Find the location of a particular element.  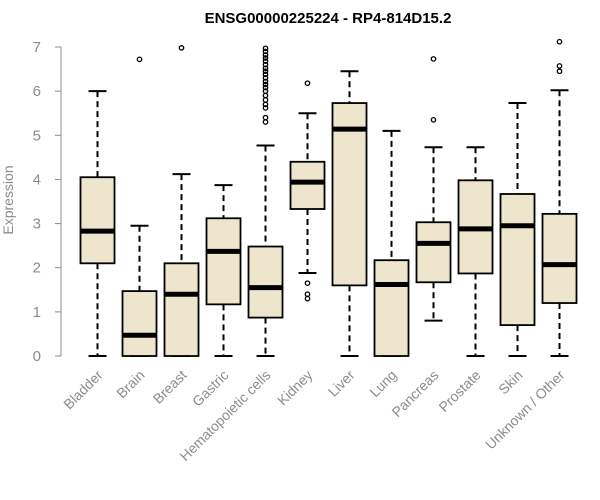

x-tick-label: Prostate is located at coordinates (459, 391).